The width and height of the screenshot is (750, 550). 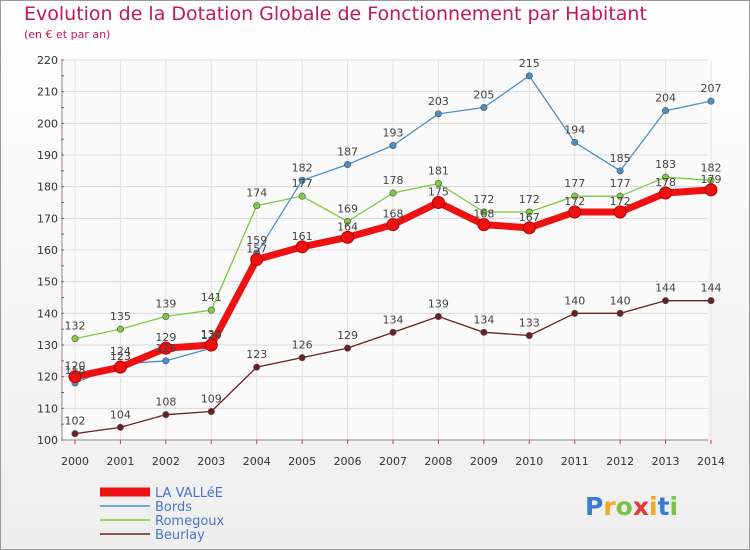 What do you see at coordinates (75, 366) in the screenshot?
I see `data-label: 120` at bounding box center [75, 366].